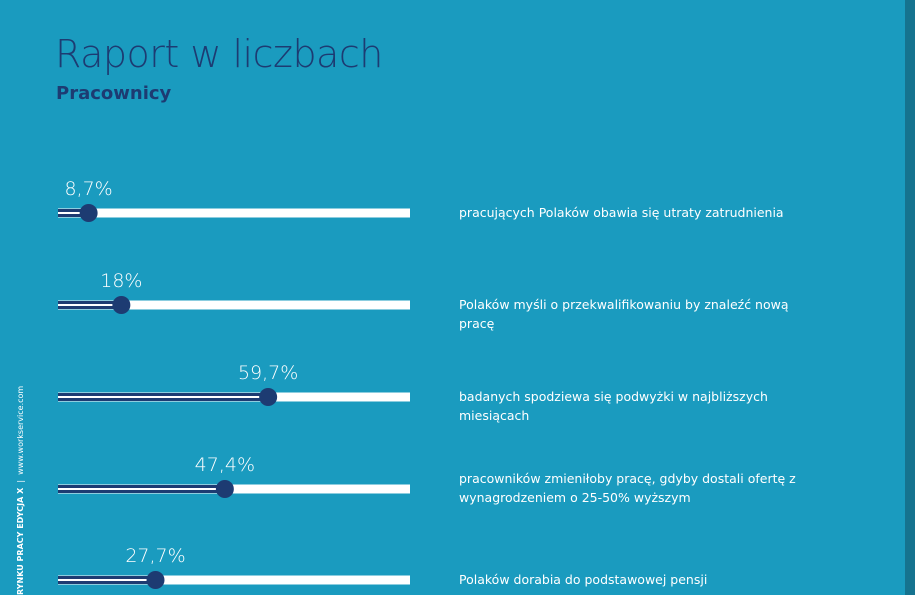 Image resolution: width=915 pixels, height=595 pixels. I want to click on title: Raport w liczbach, so click(219, 54).